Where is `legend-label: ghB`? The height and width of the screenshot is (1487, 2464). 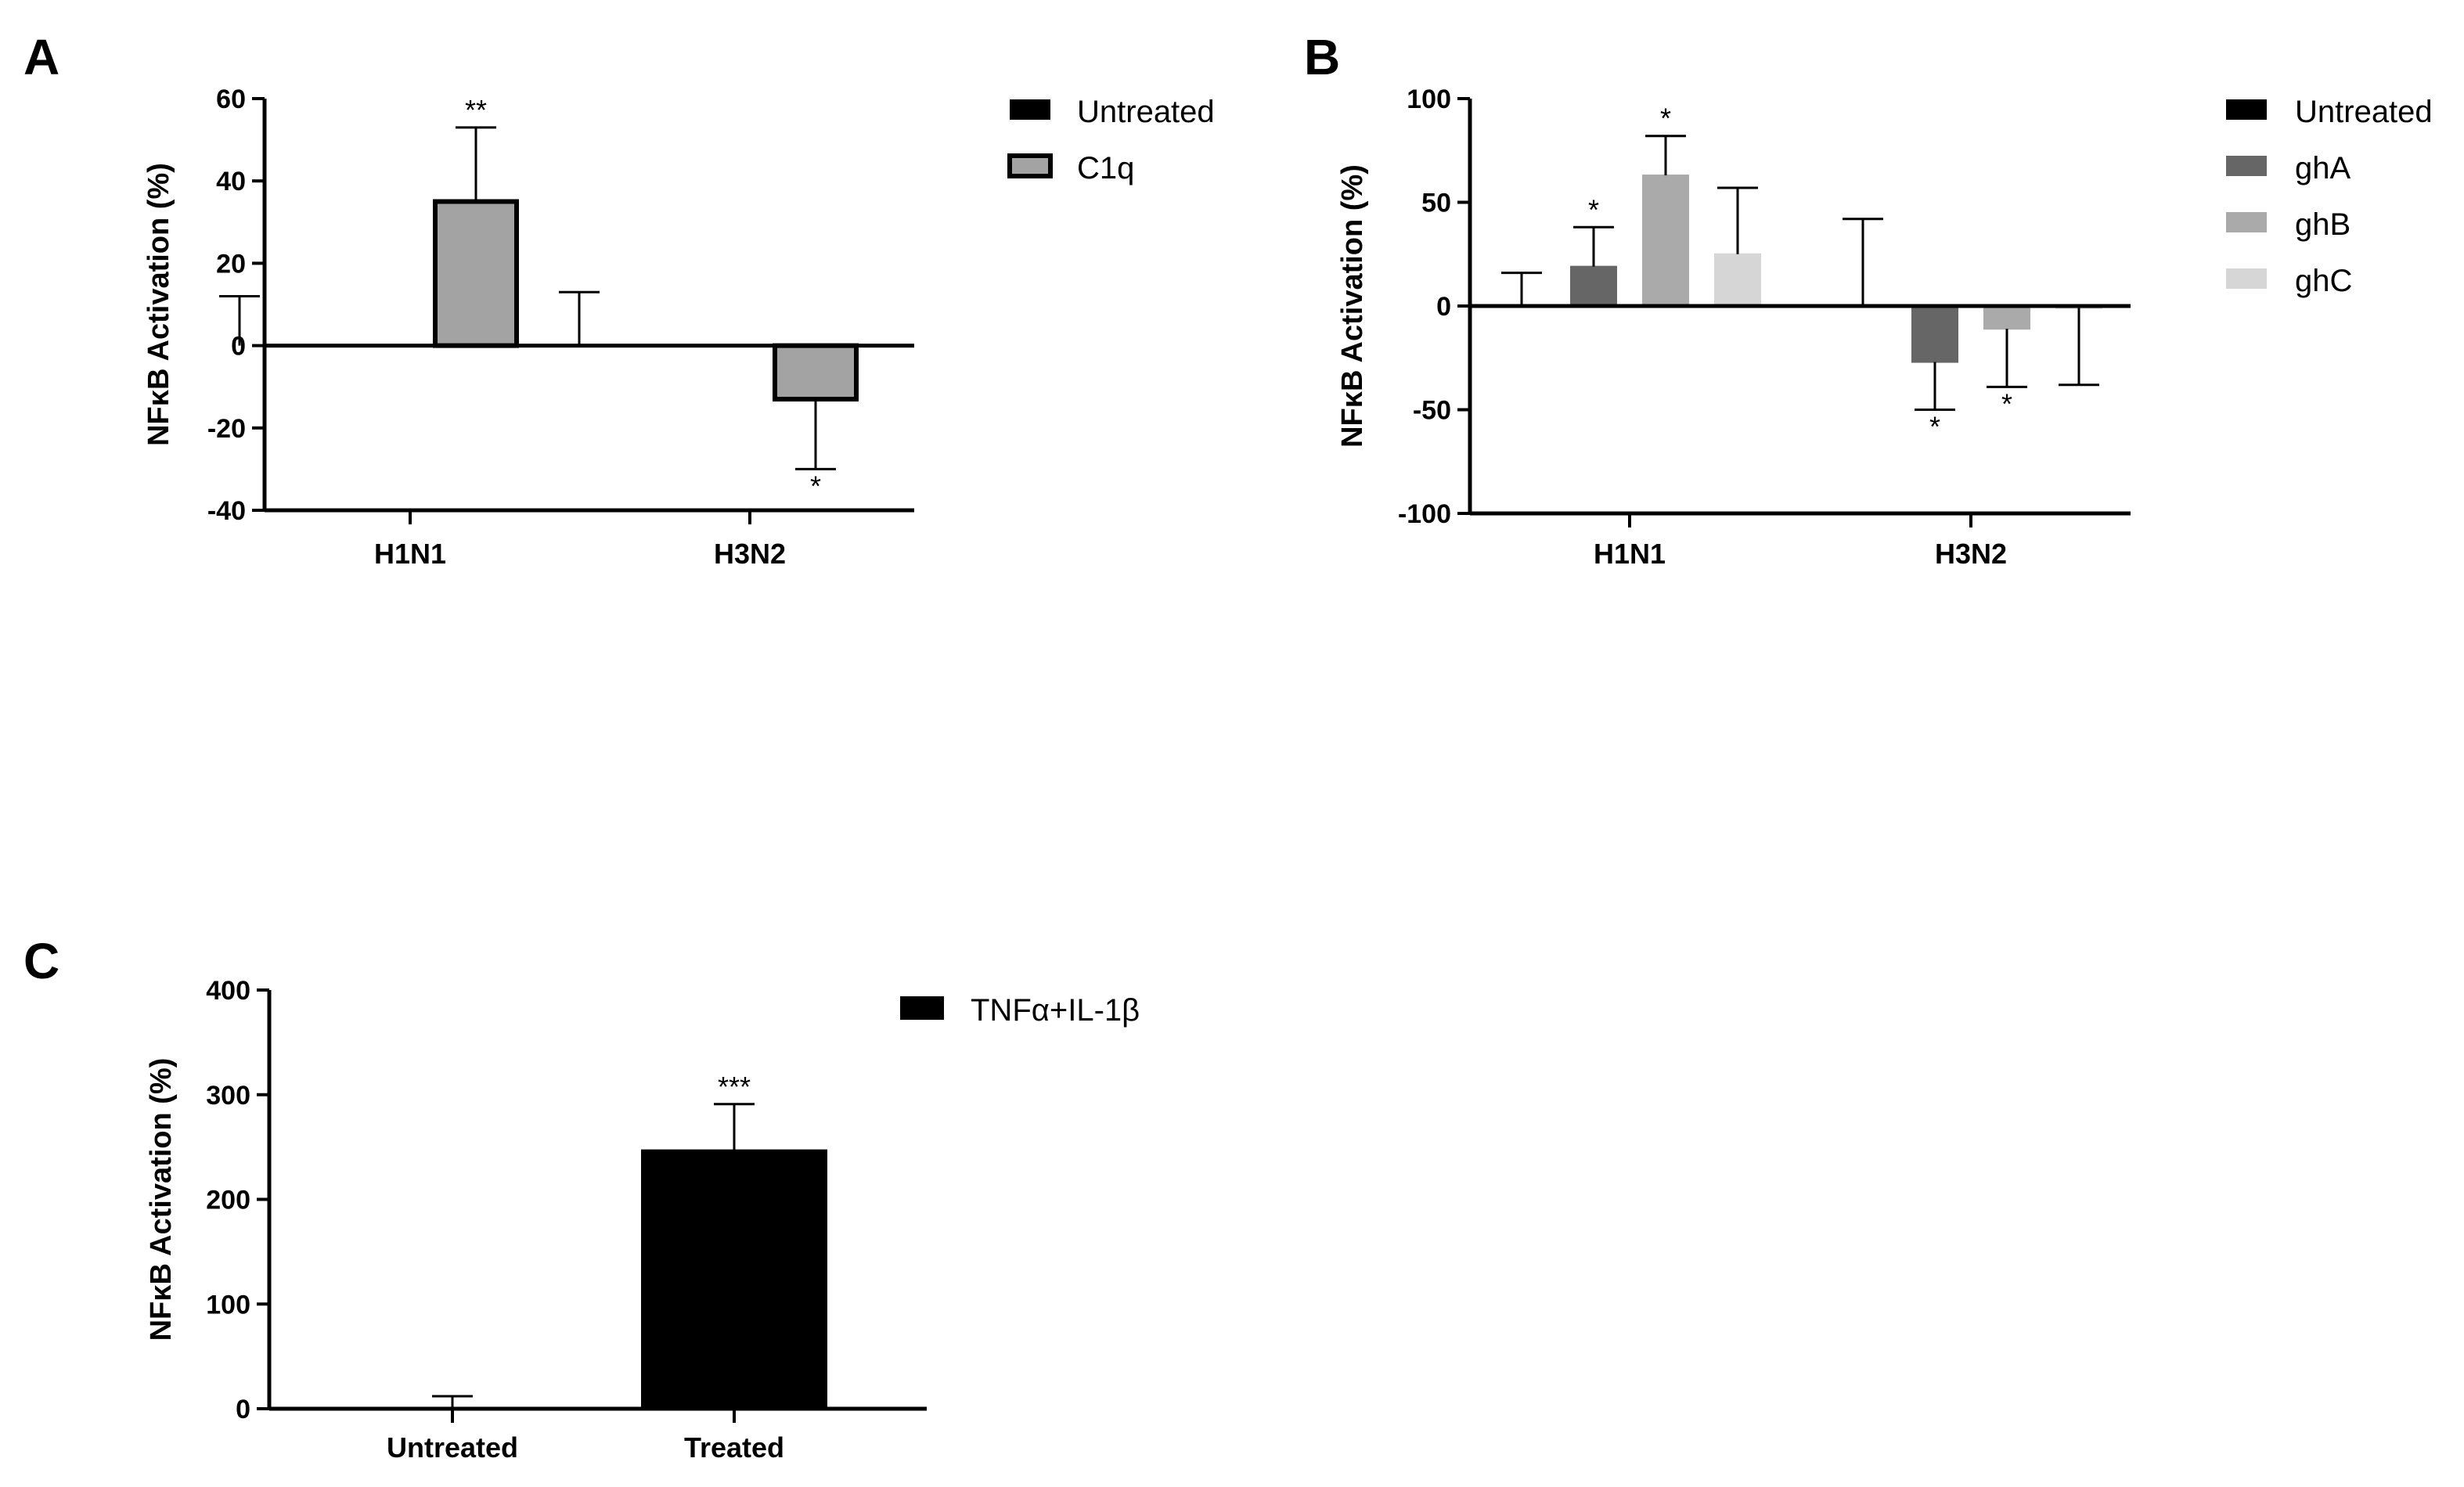 legend-label: ghB is located at coordinates (2323, 225).